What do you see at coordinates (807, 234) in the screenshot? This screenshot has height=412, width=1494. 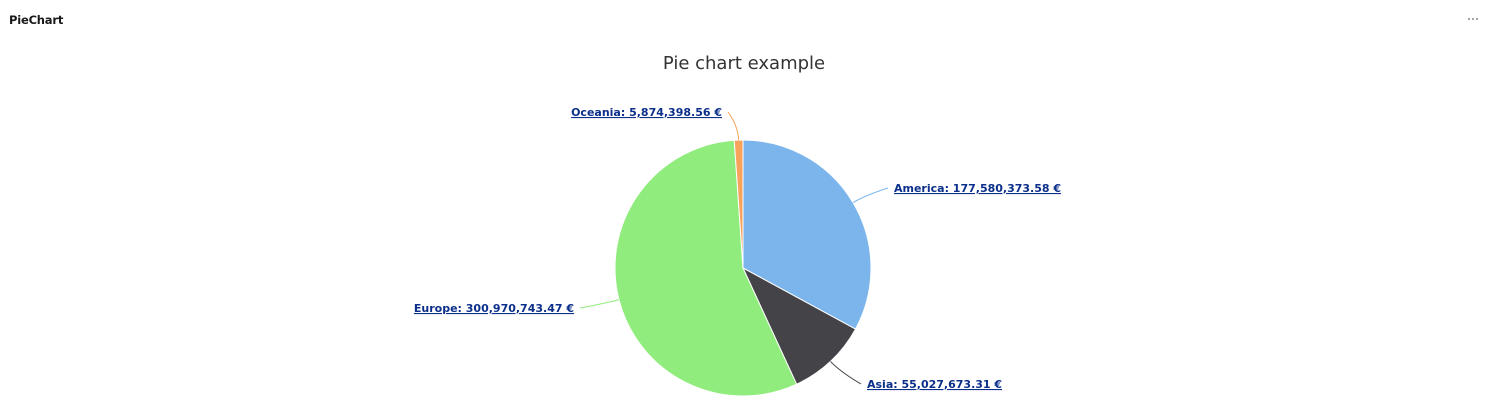 I see `pie-slice-america` at bounding box center [807, 234].